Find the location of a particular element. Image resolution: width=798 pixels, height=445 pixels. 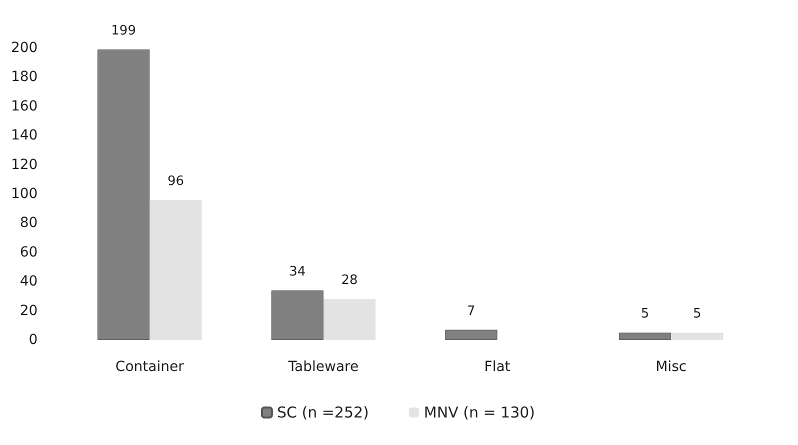

y-tick-label: 180 is located at coordinates (24, 77).